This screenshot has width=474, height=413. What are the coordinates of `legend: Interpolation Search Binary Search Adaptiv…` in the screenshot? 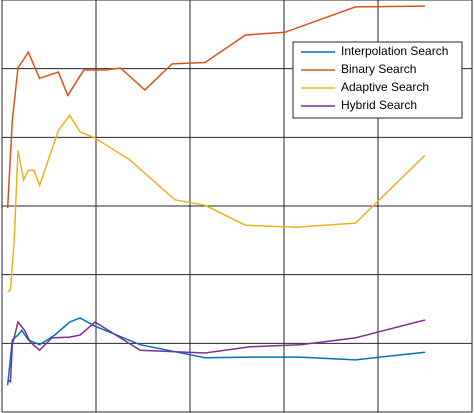 It's located at (377, 80).